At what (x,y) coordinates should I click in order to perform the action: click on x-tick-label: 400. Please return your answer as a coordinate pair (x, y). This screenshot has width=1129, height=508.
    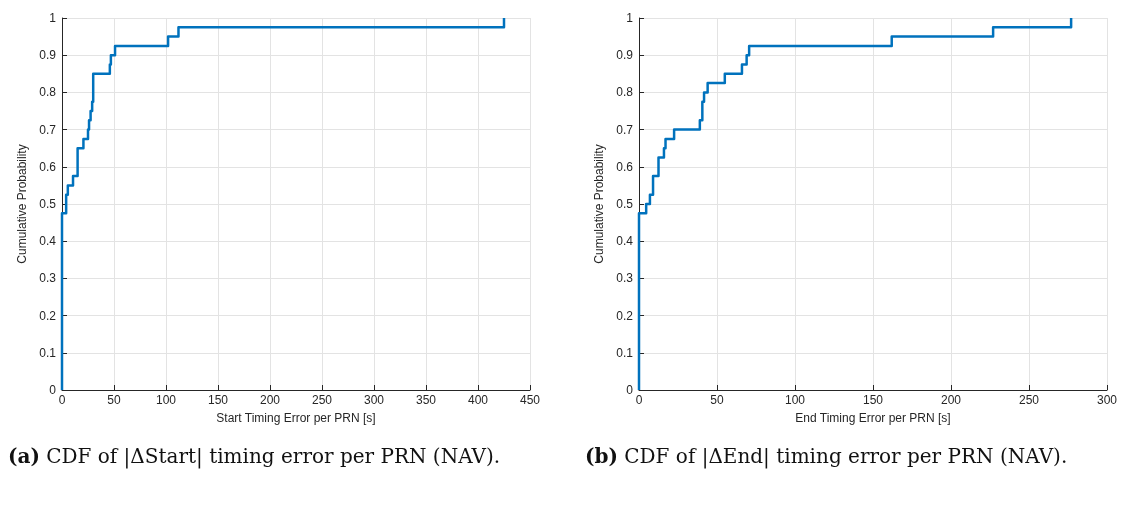
    Looking at the image, I should click on (478, 400).